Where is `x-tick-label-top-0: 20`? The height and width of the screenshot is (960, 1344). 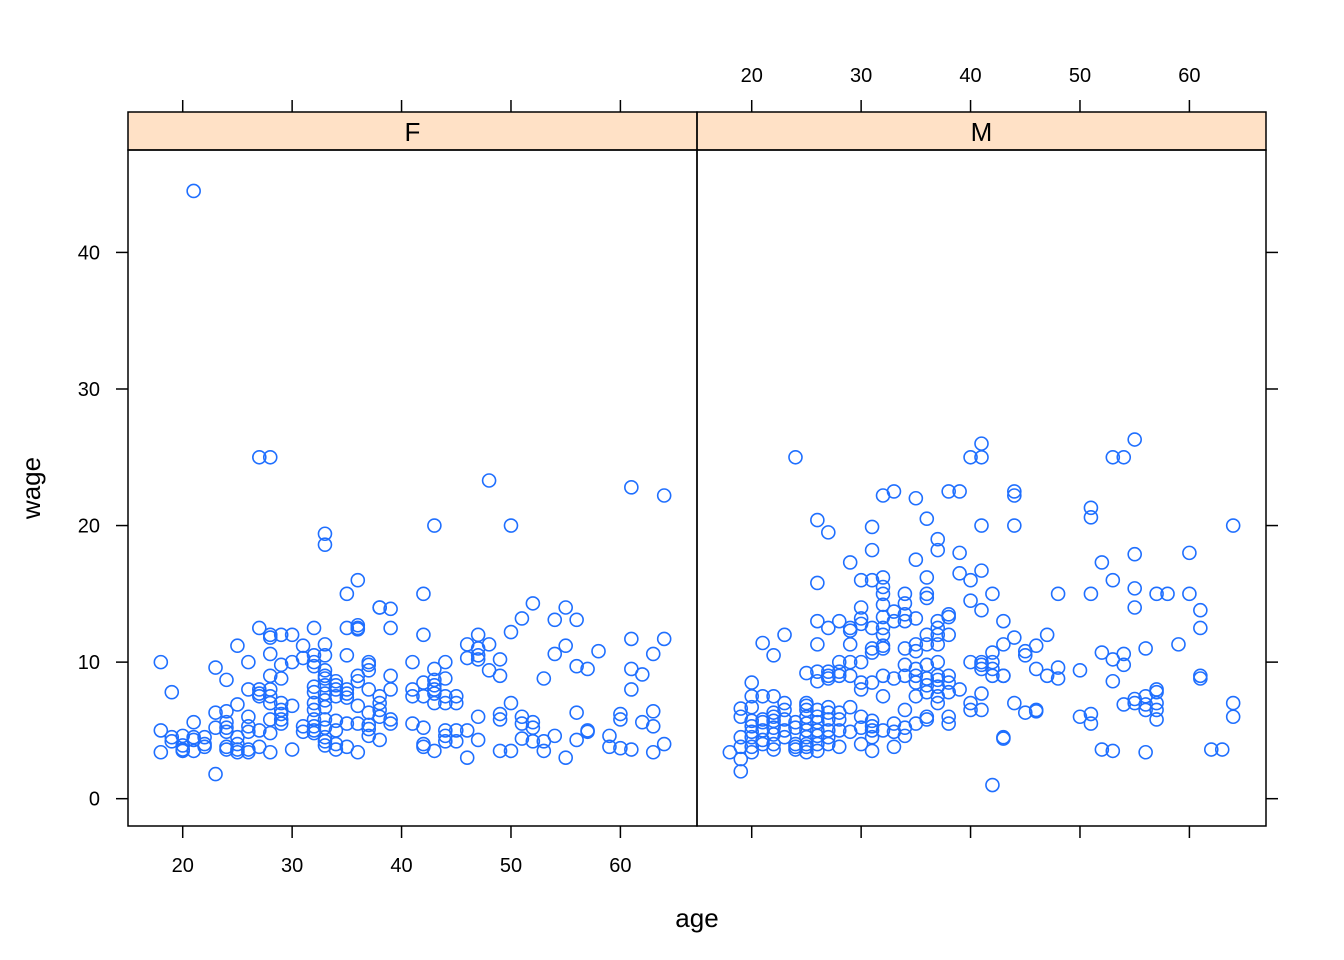 x-tick-label-top-0: 20 is located at coordinates (752, 76).